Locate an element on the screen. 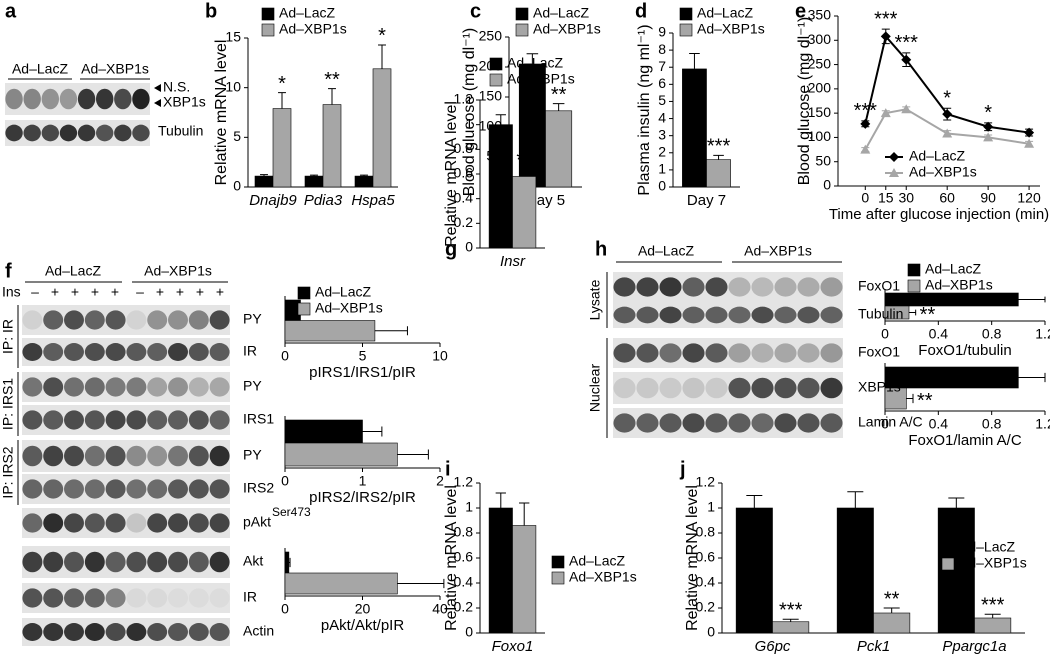 The image size is (1050, 654). section-label: Lysate is located at coordinates (595, 299).